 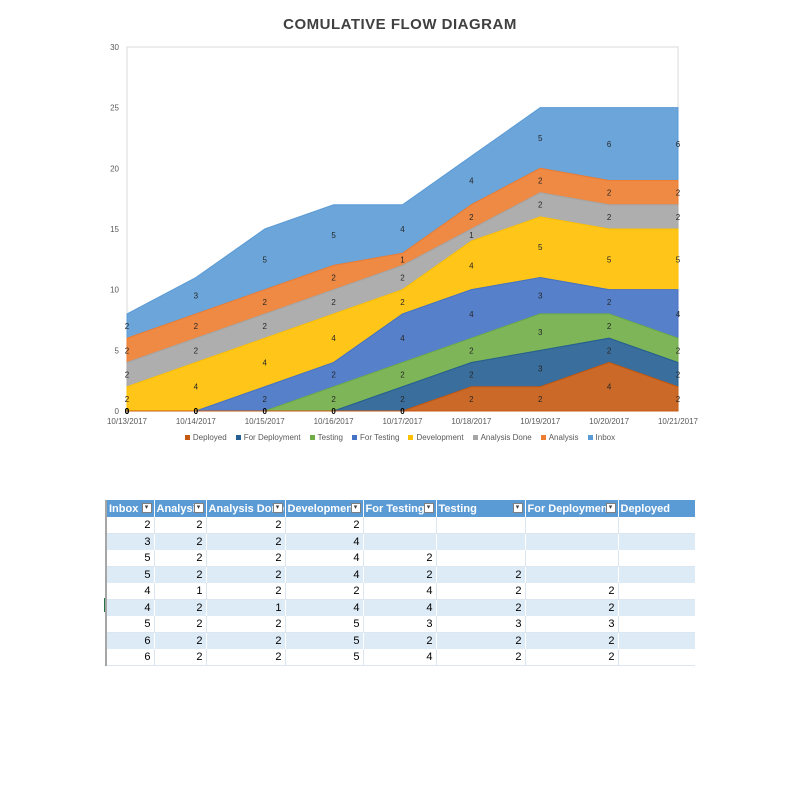 What do you see at coordinates (180, 508) in the screenshot?
I see `column-header-analysis: Analysis ▾` at bounding box center [180, 508].